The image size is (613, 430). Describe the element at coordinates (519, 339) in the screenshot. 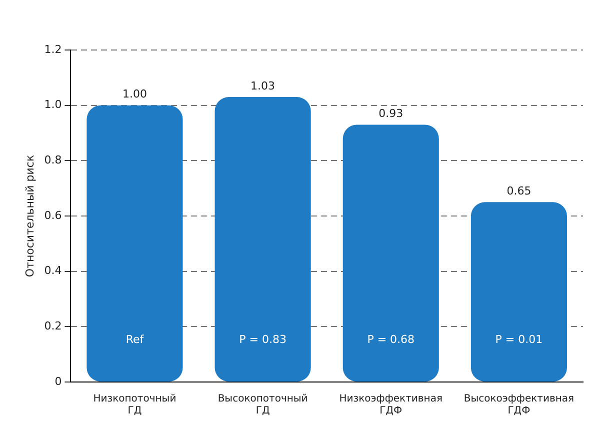

I see `annotation: P = 0.01` at that location.